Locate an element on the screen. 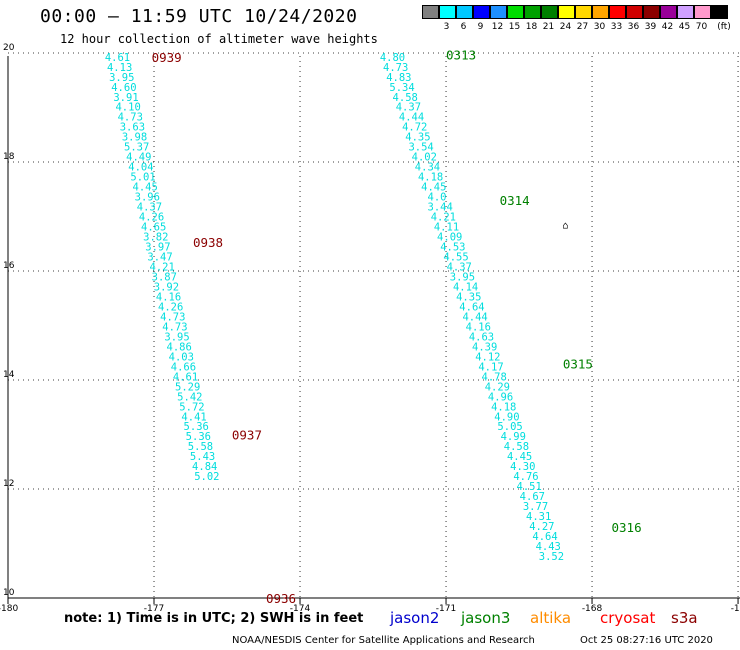 The width and height of the screenshot is (740, 650). wave-height-value: 3.54 is located at coordinates (420, 148).